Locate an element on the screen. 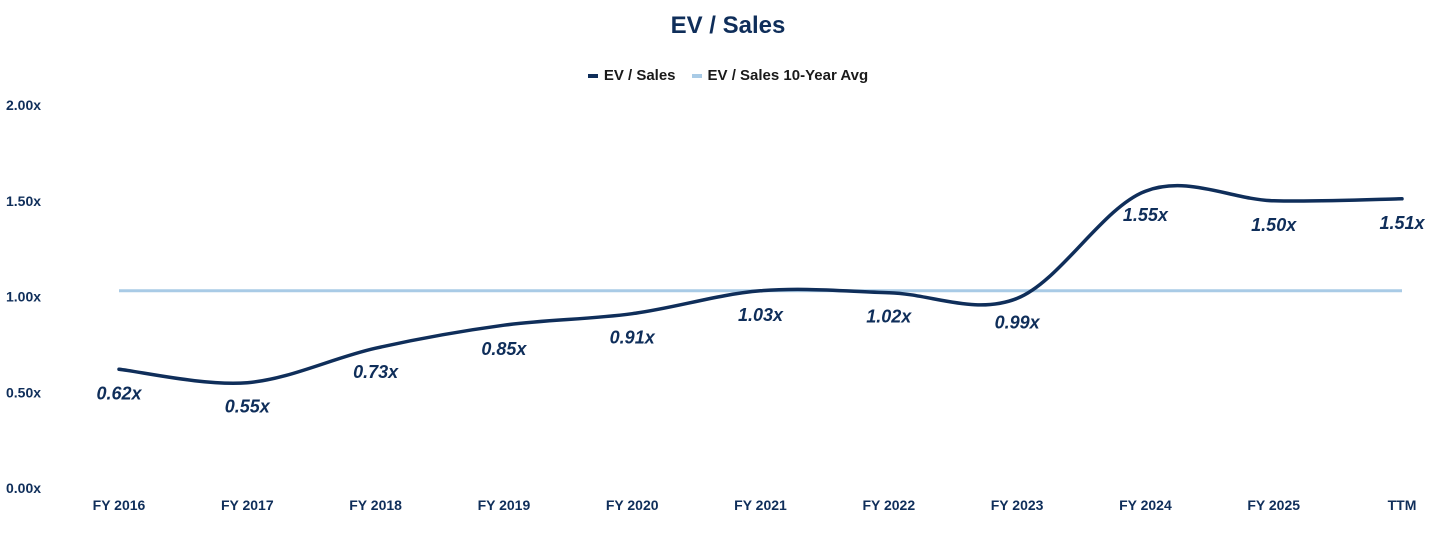  x-tick-label: FY 2017 is located at coordinates (247, 505).